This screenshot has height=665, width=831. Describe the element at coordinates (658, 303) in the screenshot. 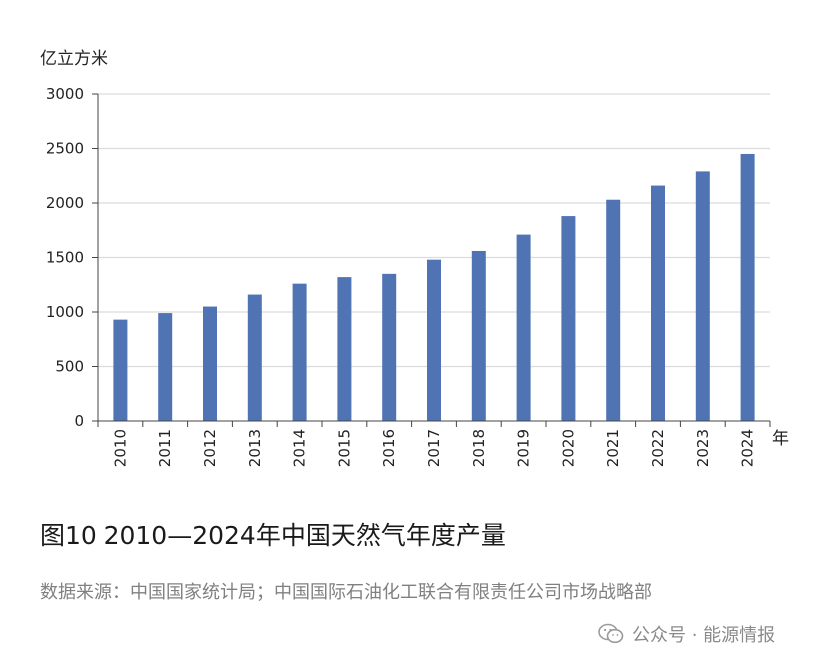

I see `bar-2022` at that location.